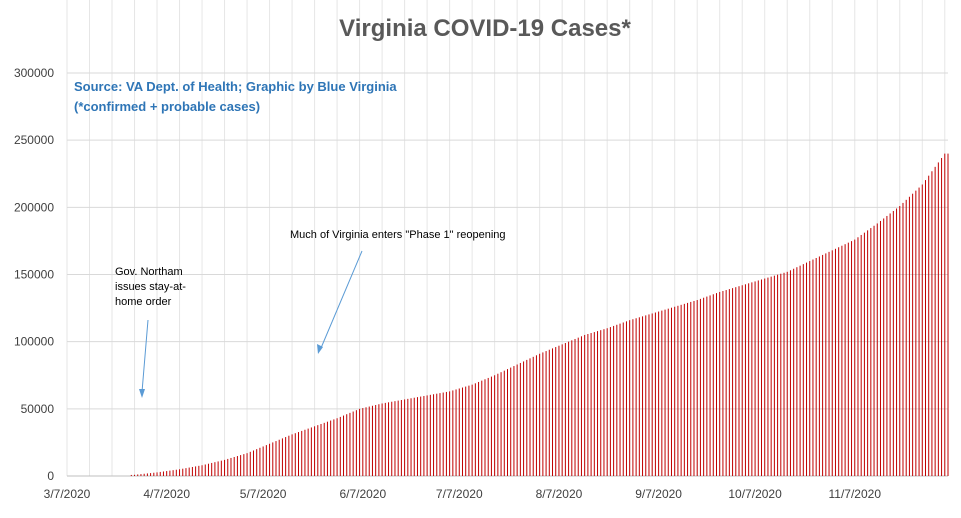  Describe the element at coordinates (485, 28) in the screenshot. I see `chart-title: Virginia COVID-19 Cases*` at that location.